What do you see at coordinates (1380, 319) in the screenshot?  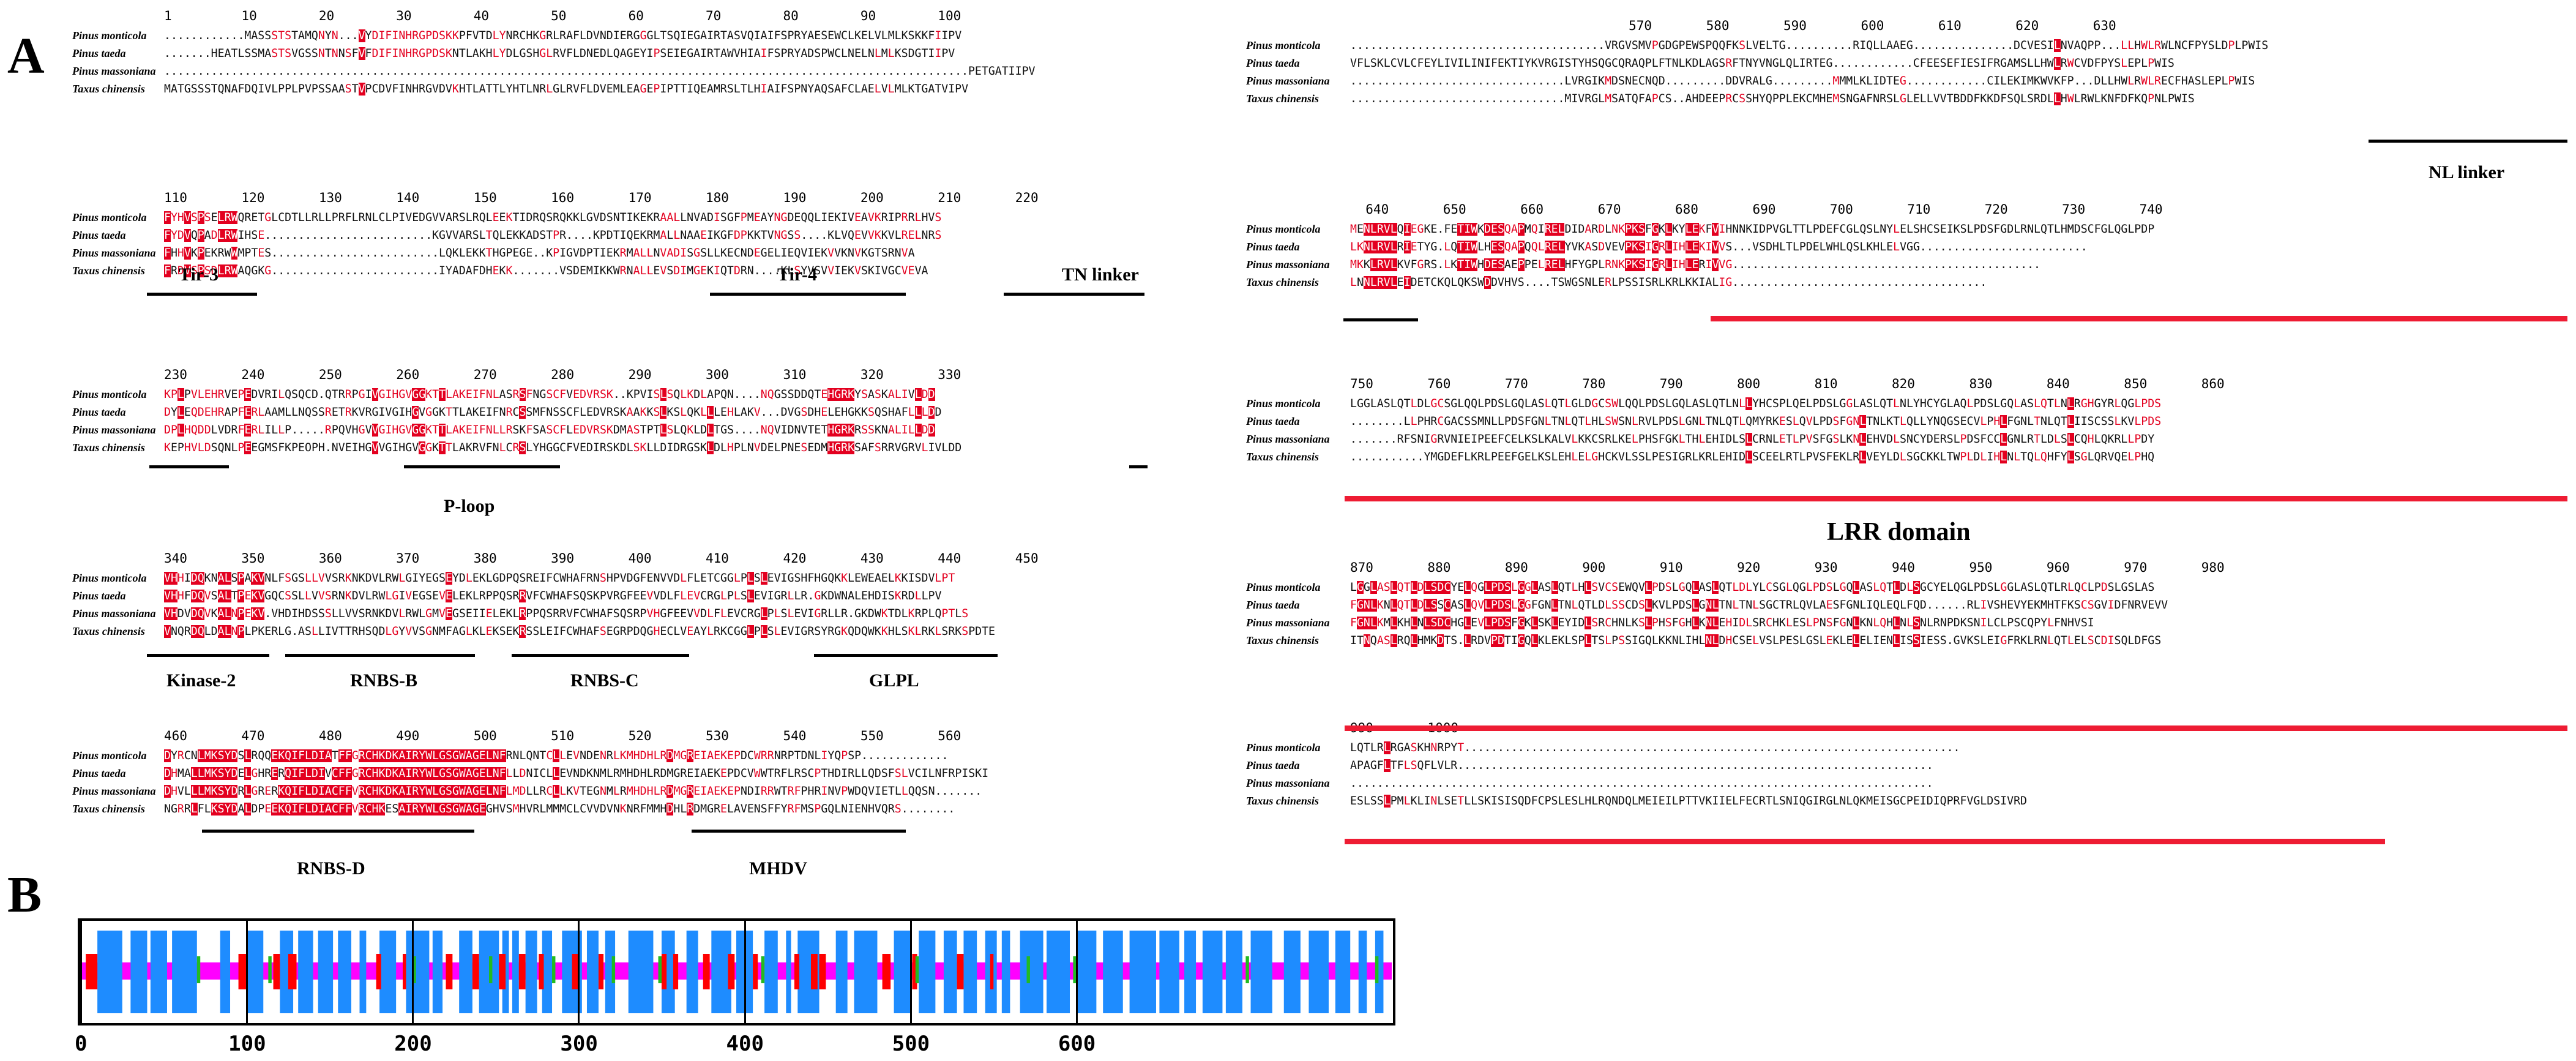 I see `nl-tail-bar` at bounding box center [1380, 319].